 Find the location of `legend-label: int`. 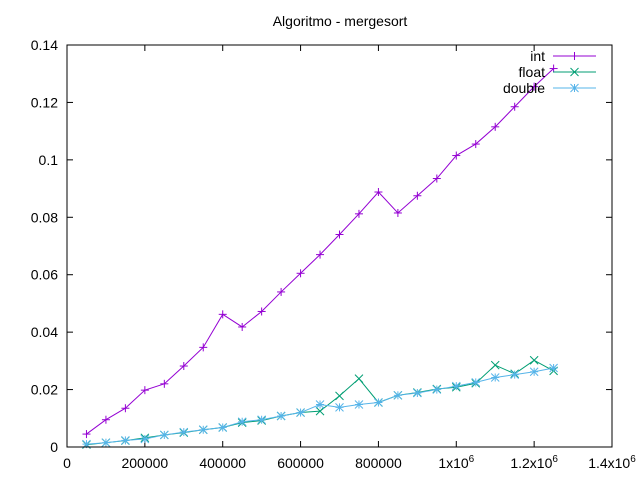

legend-label: int is located at coordinates (537, 56).